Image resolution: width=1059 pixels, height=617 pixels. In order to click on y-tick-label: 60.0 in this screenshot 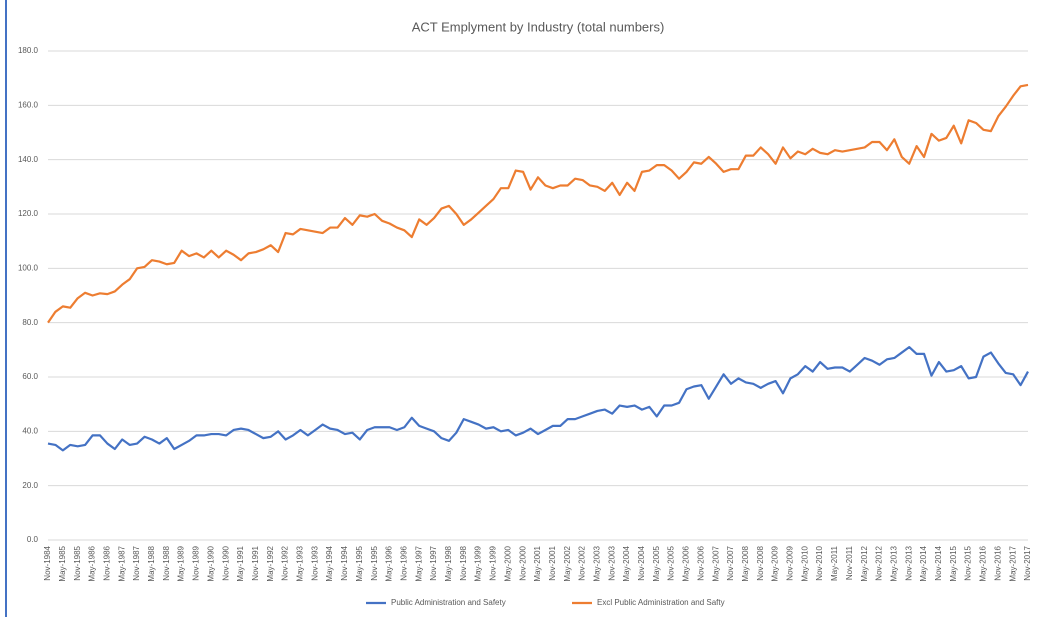, I will do `click(30, 376)`.